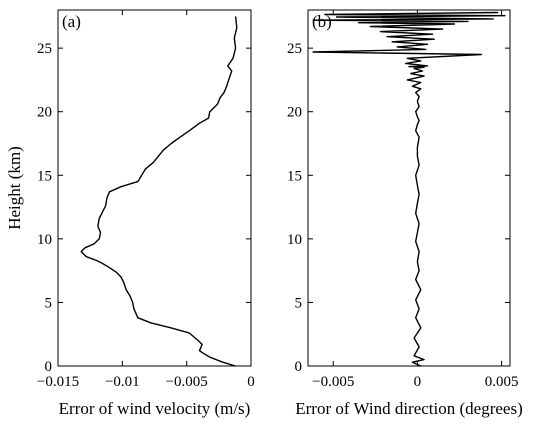  I want to click on y-axis-title: Height (km), so click(14, 188).